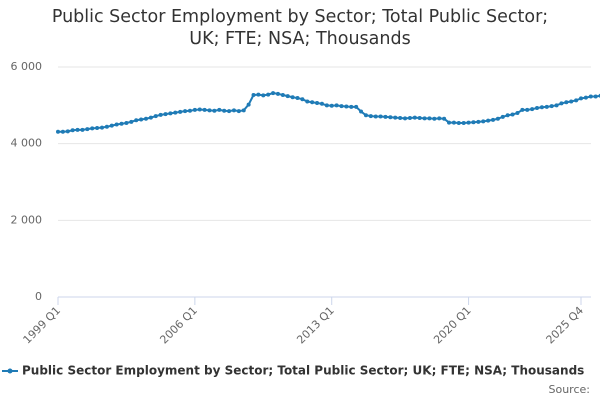 The image size is (600, 400). Describe the element at coordinates (452, 325) in the screenshot. I see `x-tick-label: 2020 Q1` at that location.